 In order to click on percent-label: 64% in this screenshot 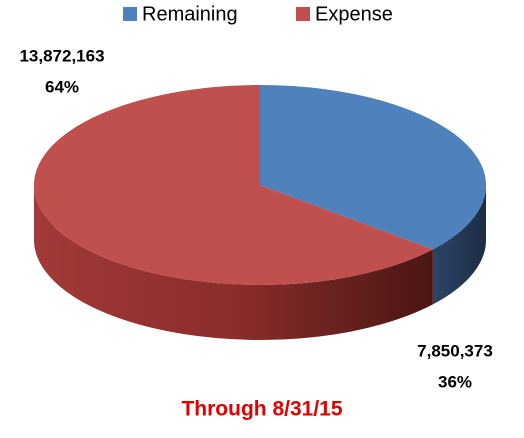, I will do `click(62, 86)`.